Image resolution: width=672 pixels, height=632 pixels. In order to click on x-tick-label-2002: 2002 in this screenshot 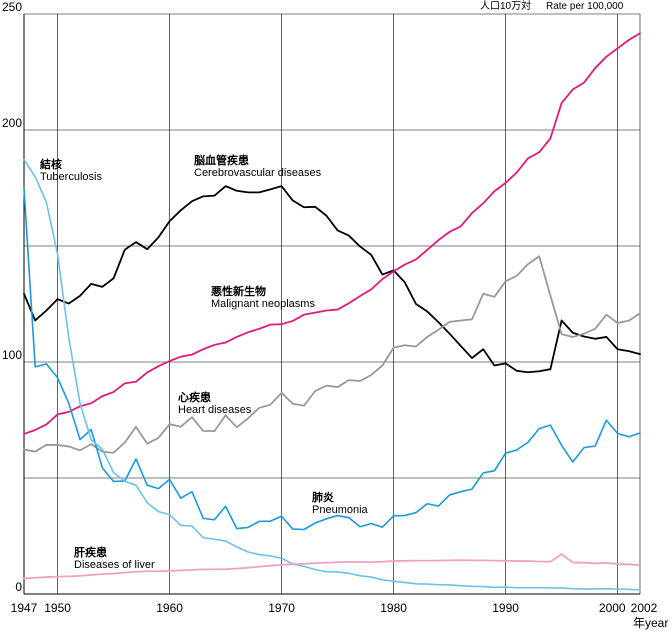, I will do `click(644, 608)`.